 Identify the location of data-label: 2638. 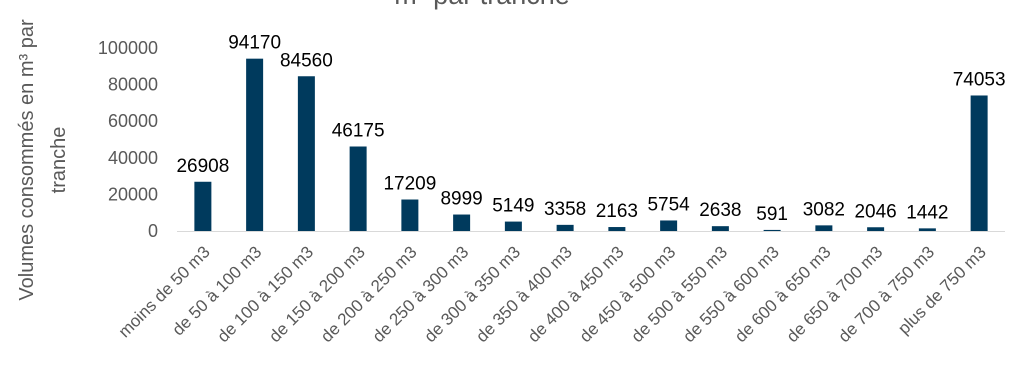
(720, 210).